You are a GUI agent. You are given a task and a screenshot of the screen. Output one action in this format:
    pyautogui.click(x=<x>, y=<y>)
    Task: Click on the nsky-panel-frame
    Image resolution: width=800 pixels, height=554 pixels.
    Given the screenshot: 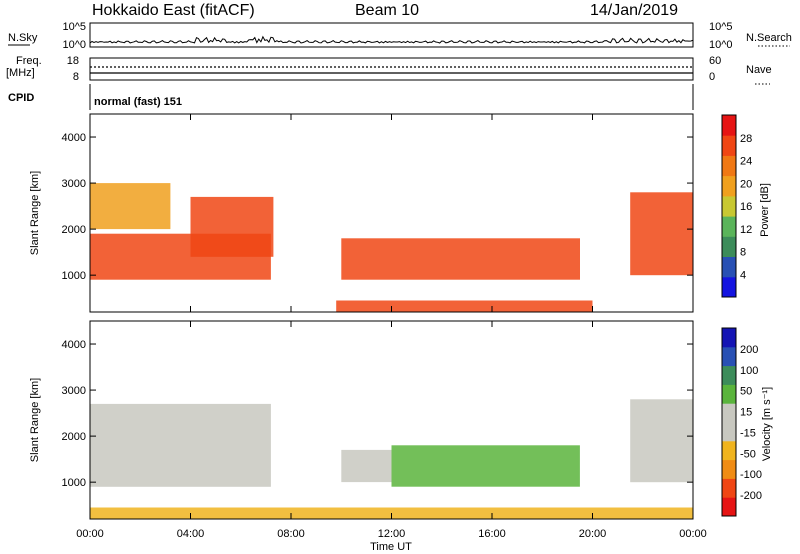 What is the action you would take?
    pyautogui.click(x=391, y=35)
    